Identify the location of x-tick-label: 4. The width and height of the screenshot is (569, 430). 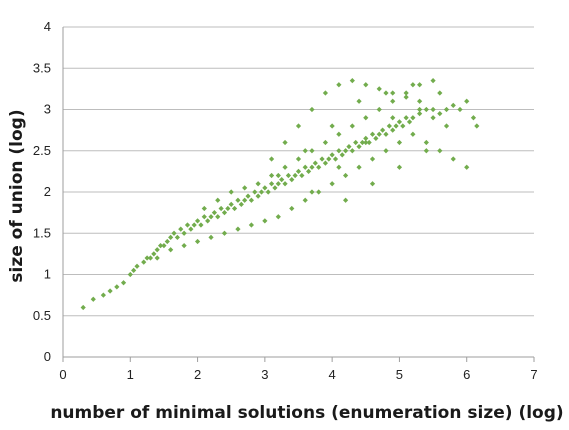
(332, 374).